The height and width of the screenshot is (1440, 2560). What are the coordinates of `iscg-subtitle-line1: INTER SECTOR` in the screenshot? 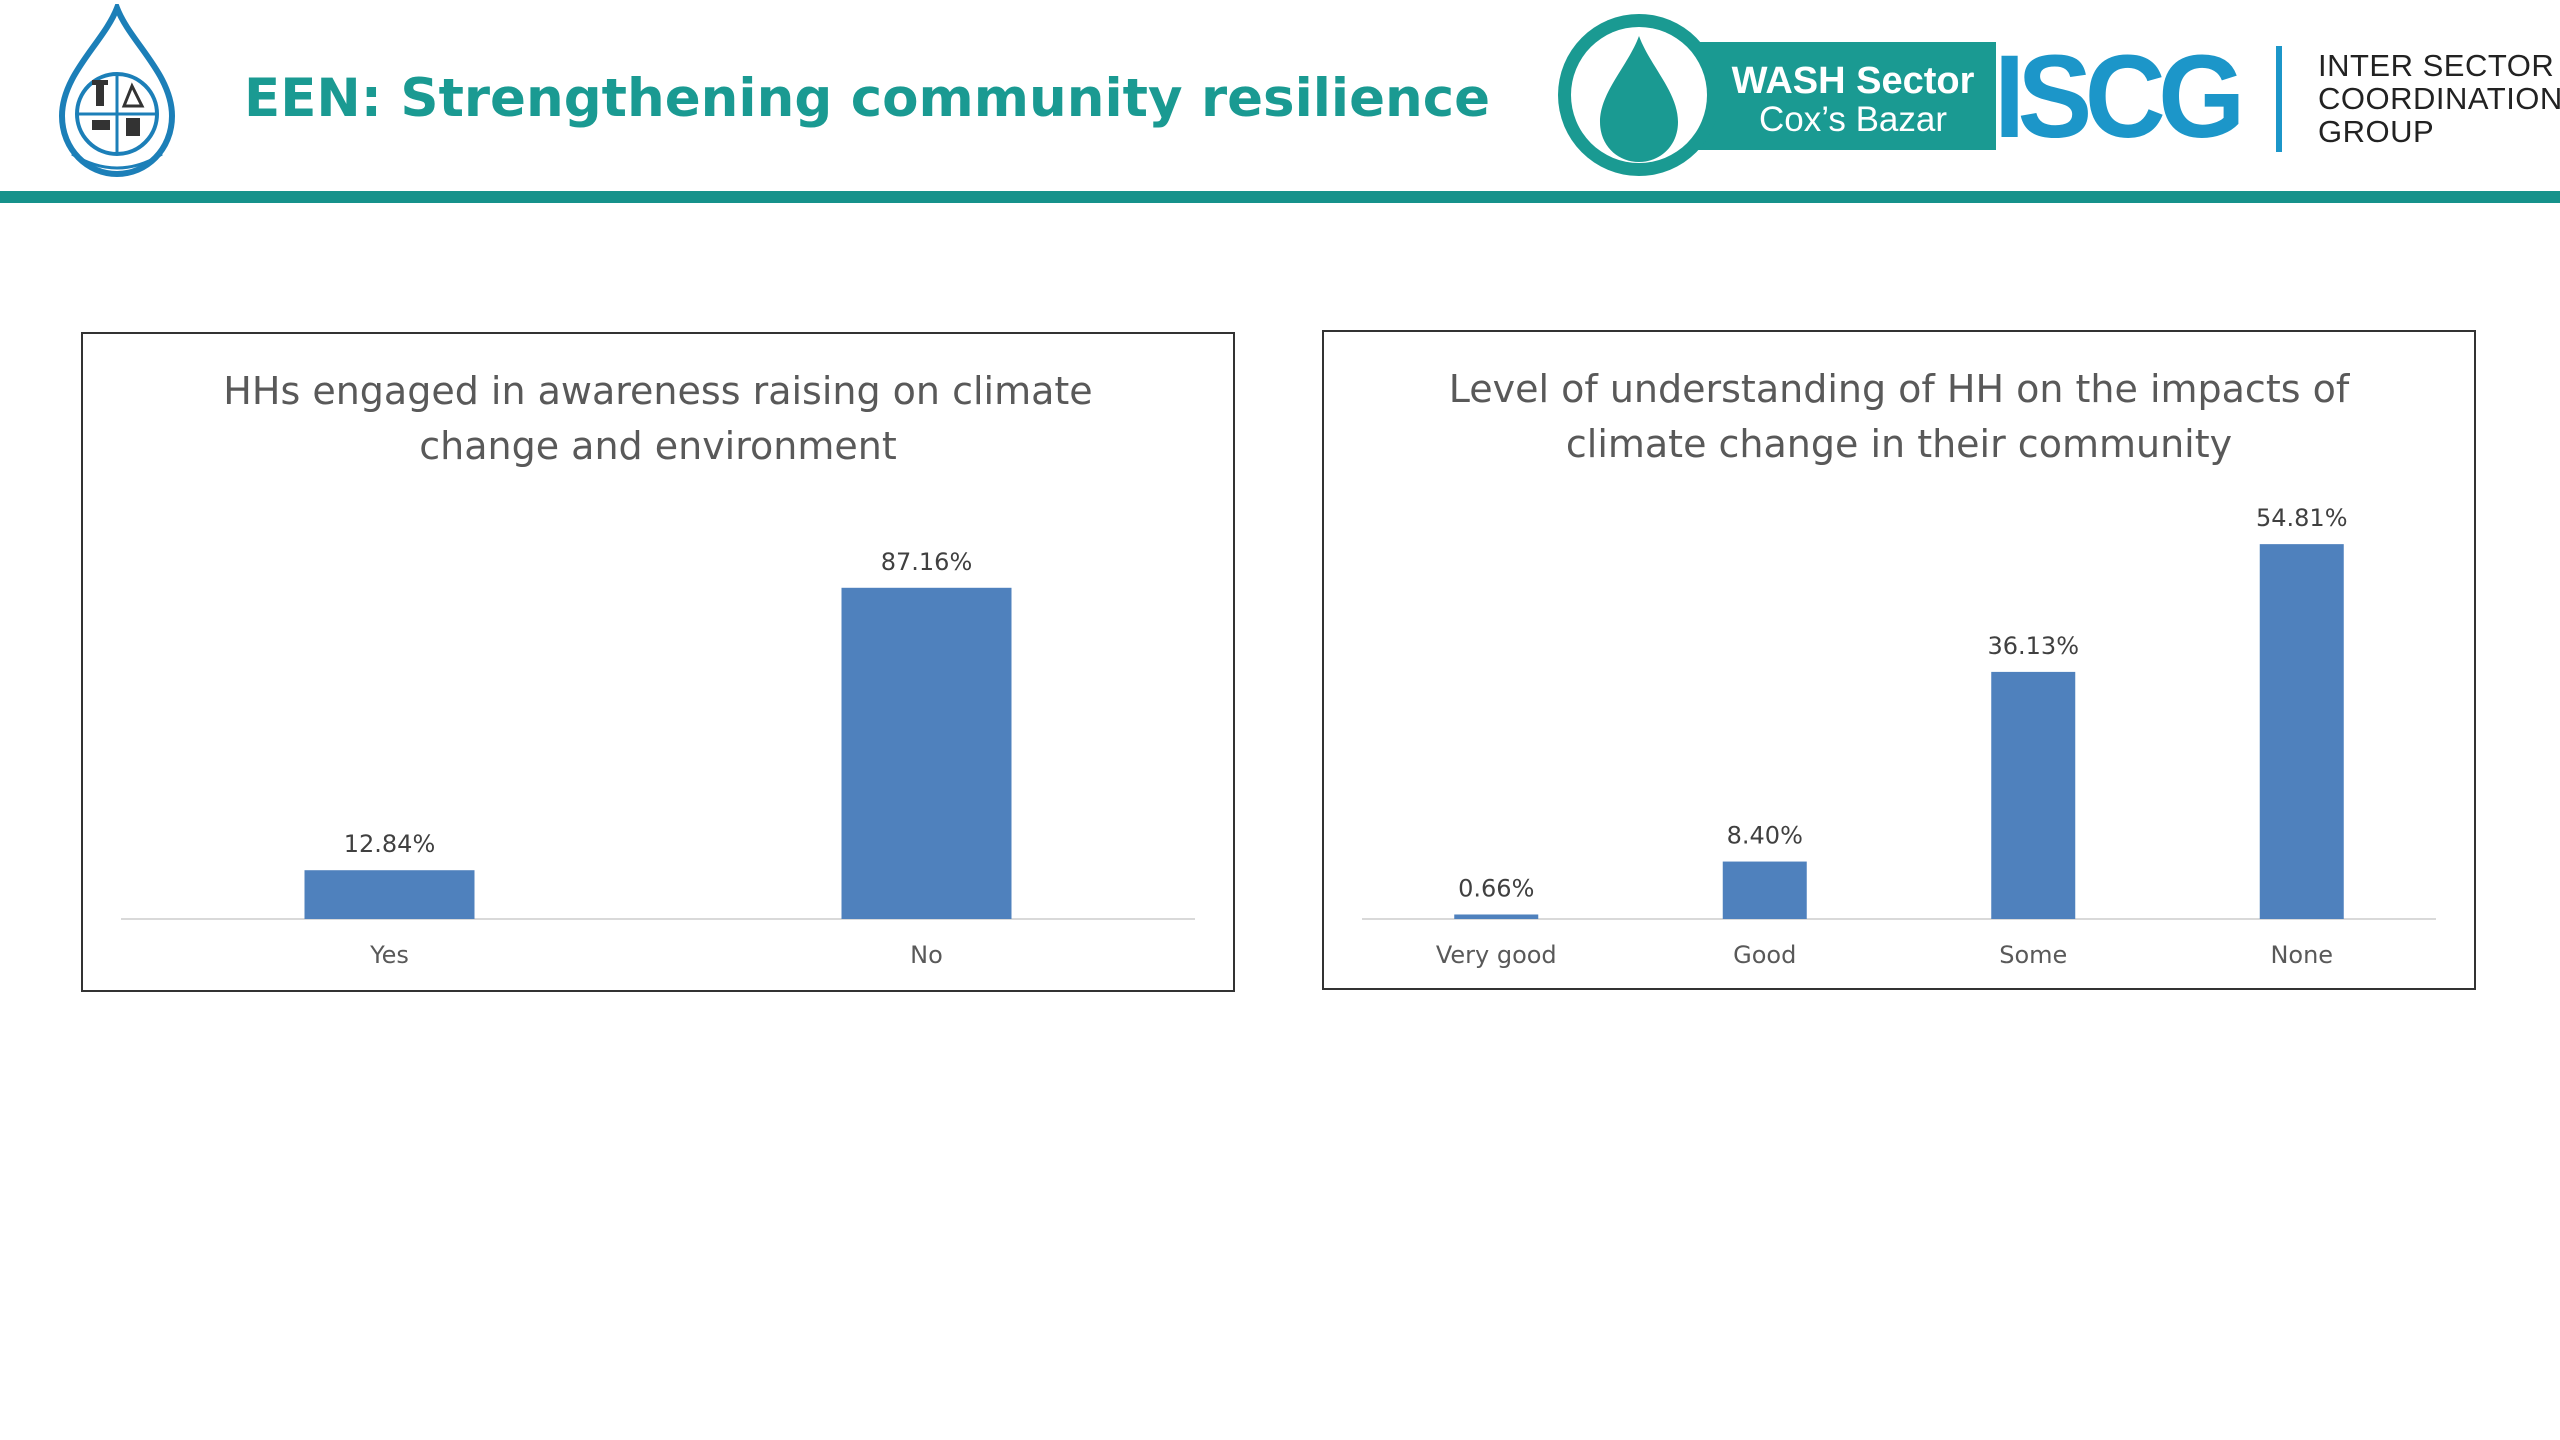 It's located at (2436, 65).